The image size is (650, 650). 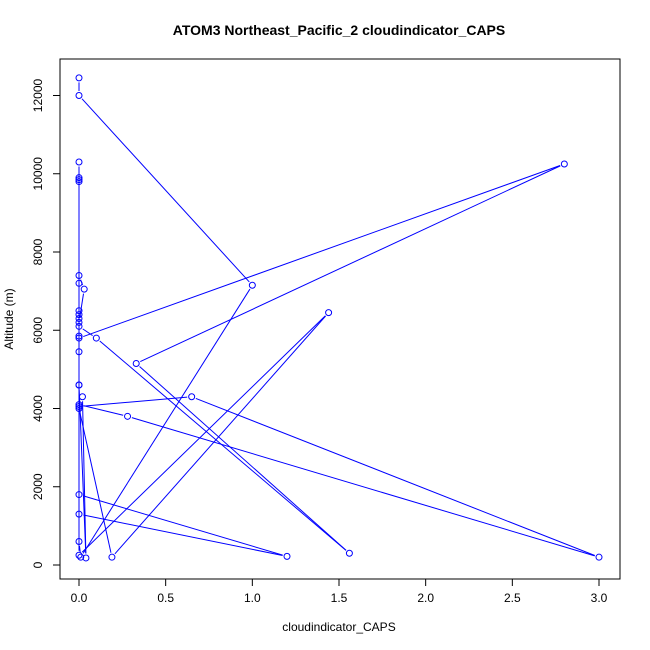 What do you see at coordinates (38, 408) in the screenshot?
I see `y-tick-label: 4000` at bounding box center [38, 408].